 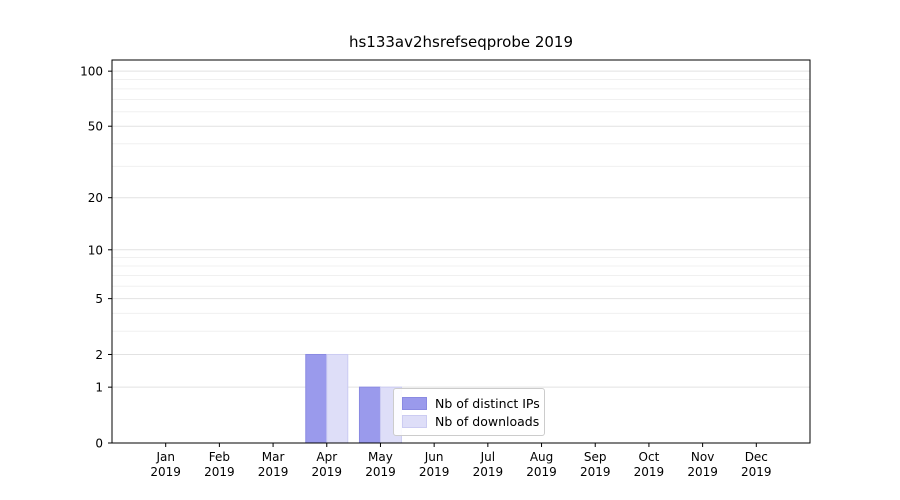 I want to click on bar-nb-of-downloads-apr, so click(x=337, y=398).